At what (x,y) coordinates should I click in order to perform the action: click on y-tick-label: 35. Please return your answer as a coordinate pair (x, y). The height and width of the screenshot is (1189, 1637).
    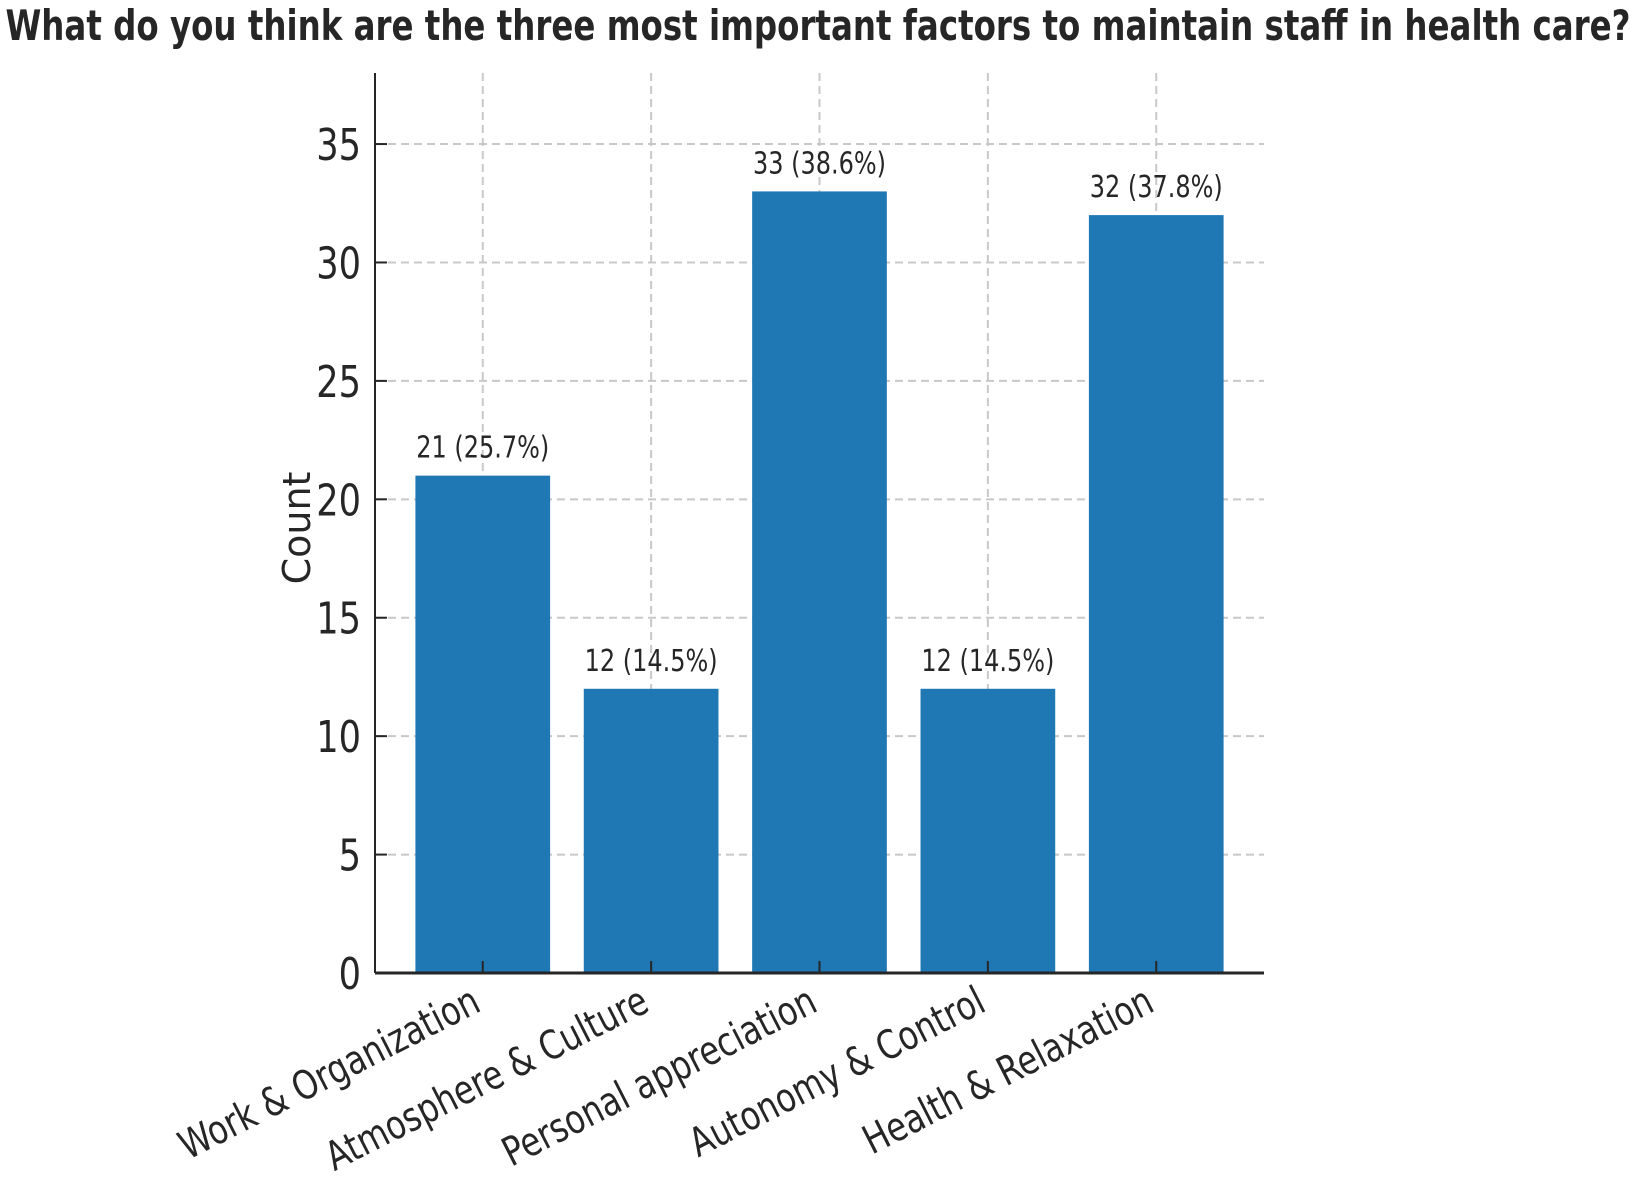
    Looking at the image, I should click on (338, 145).